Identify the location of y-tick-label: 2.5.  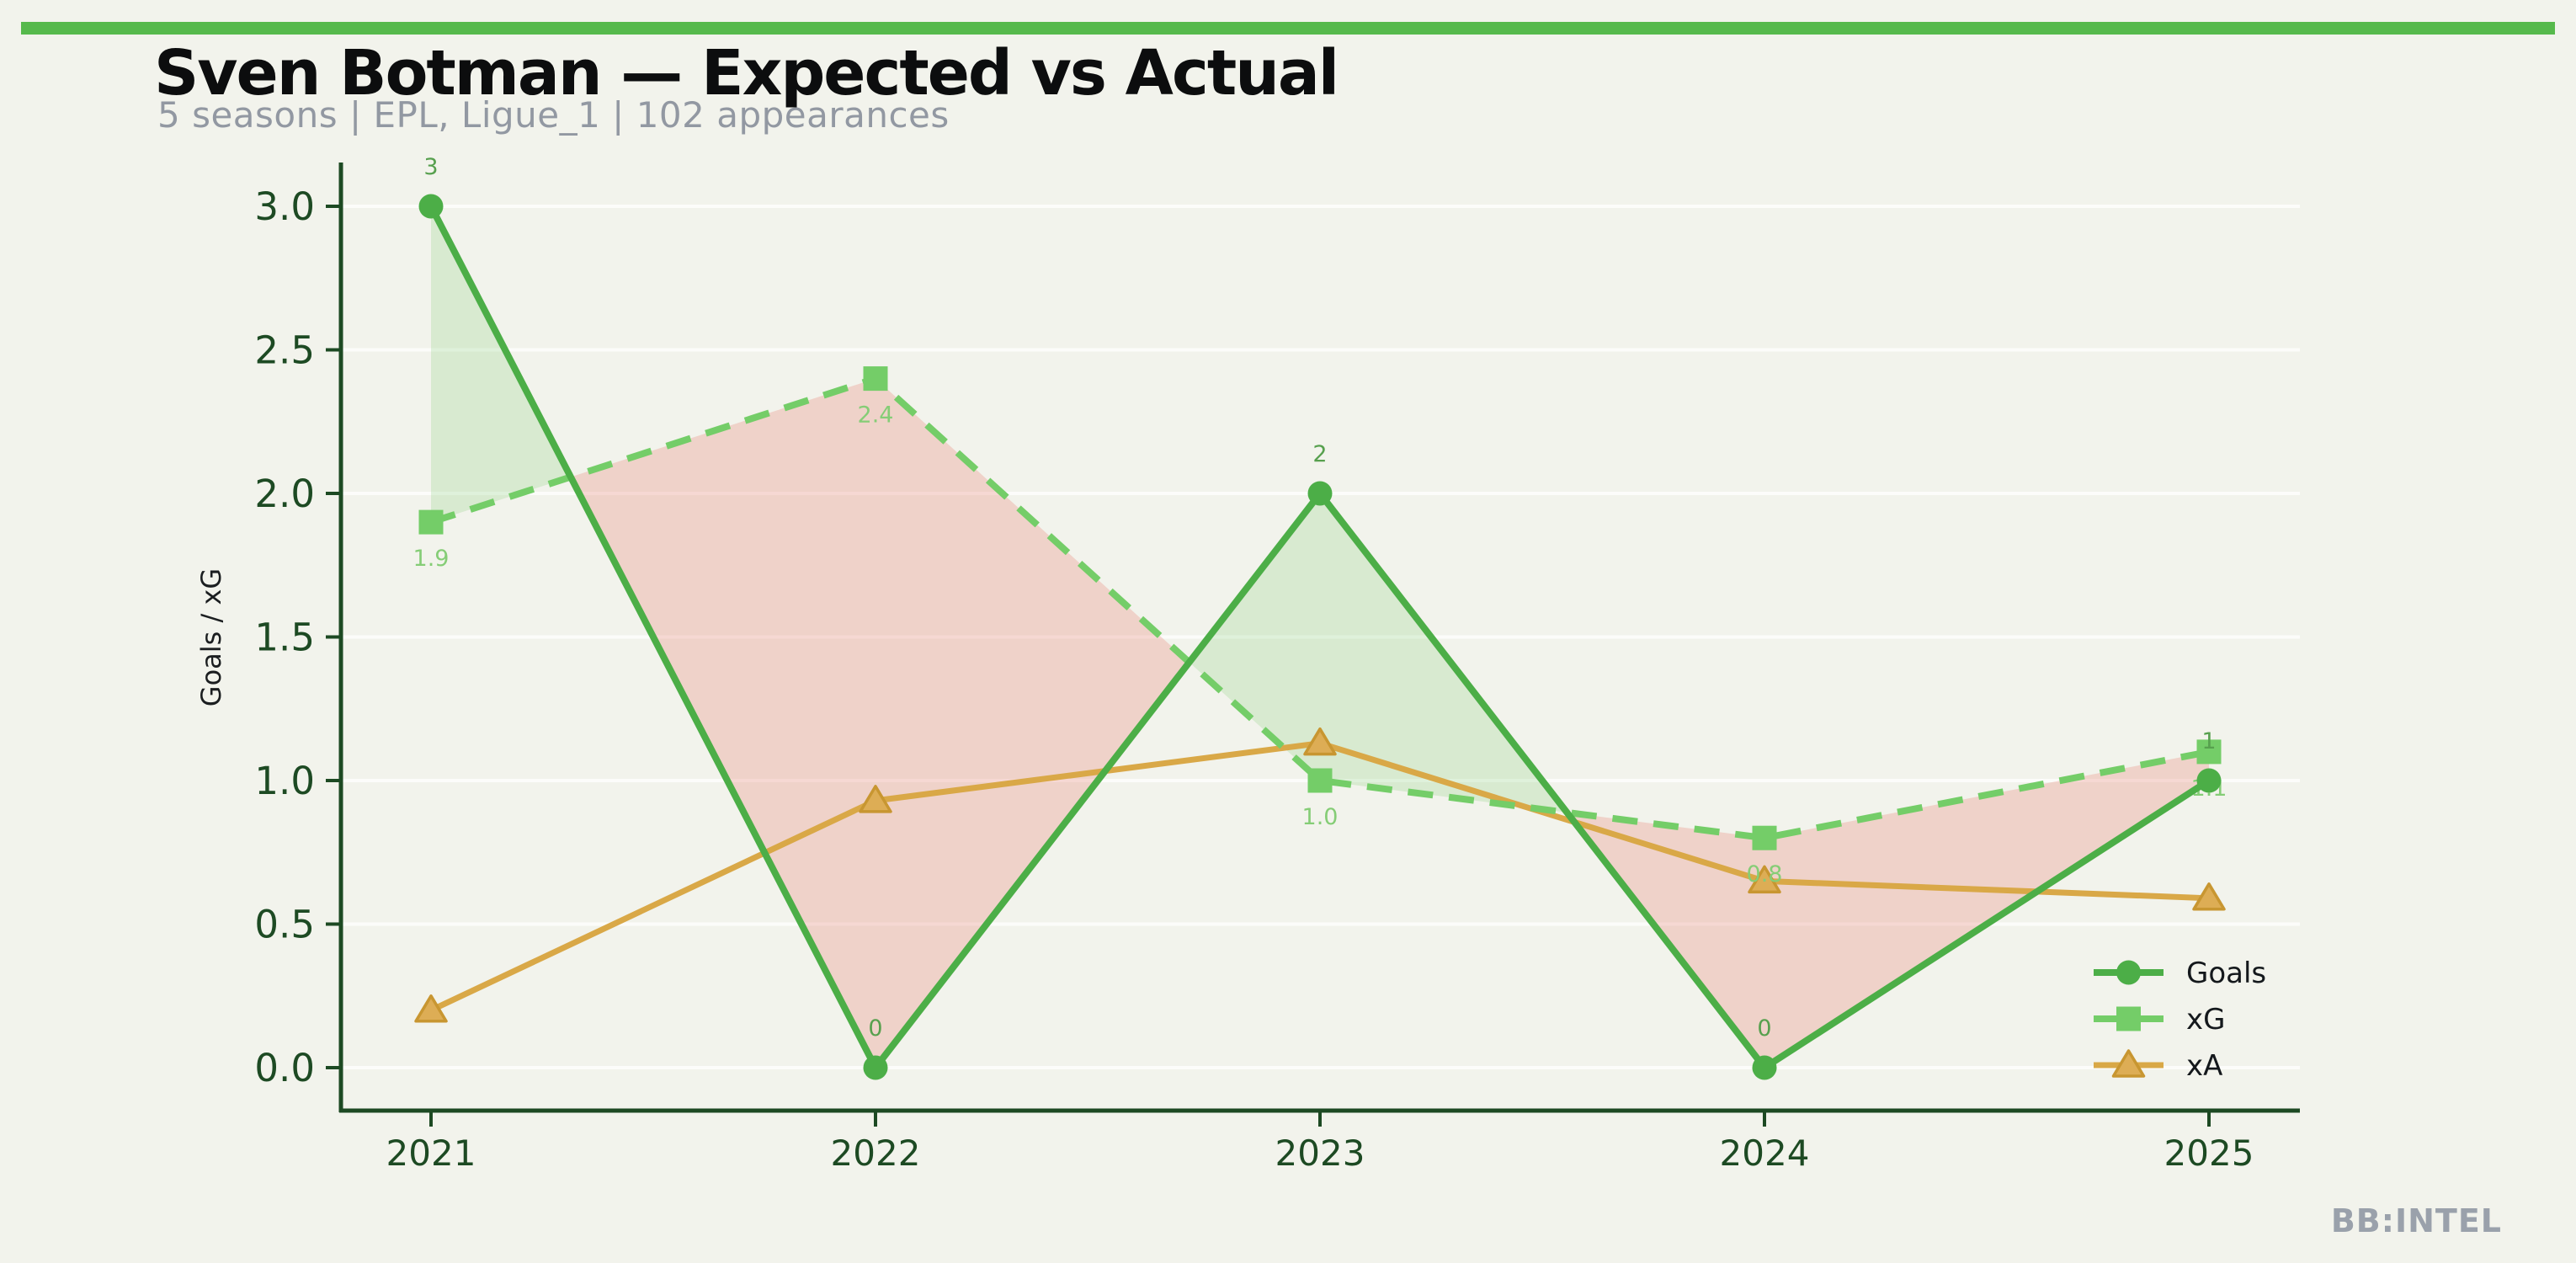
(285, 350).